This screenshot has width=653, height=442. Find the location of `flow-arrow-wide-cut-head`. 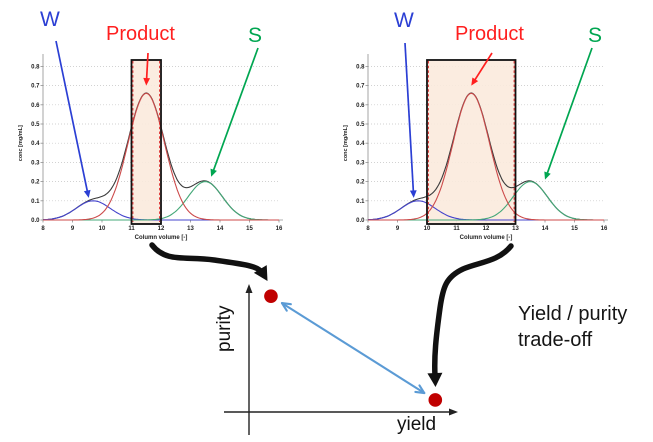

flow-arrow-wide-cut-head is located at coordinates (435, 379).